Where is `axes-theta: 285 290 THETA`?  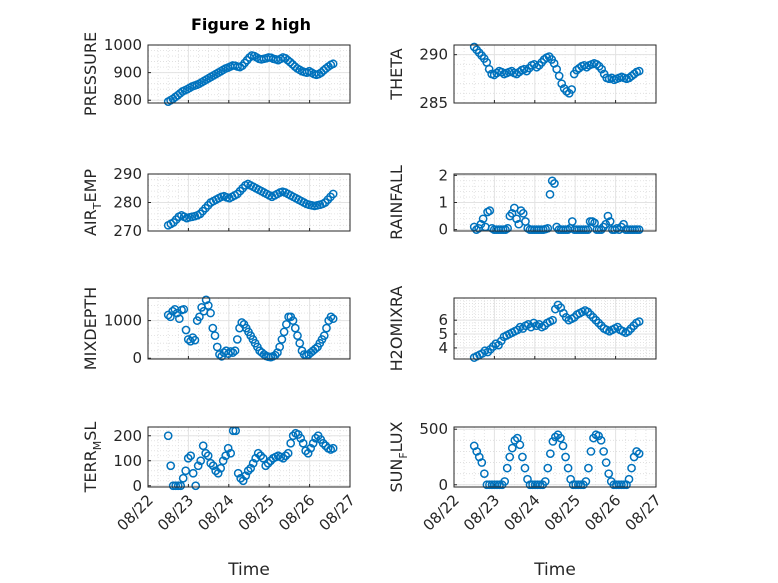 axes-theta: 285 290 THETA is located at coordinates (522, 77).